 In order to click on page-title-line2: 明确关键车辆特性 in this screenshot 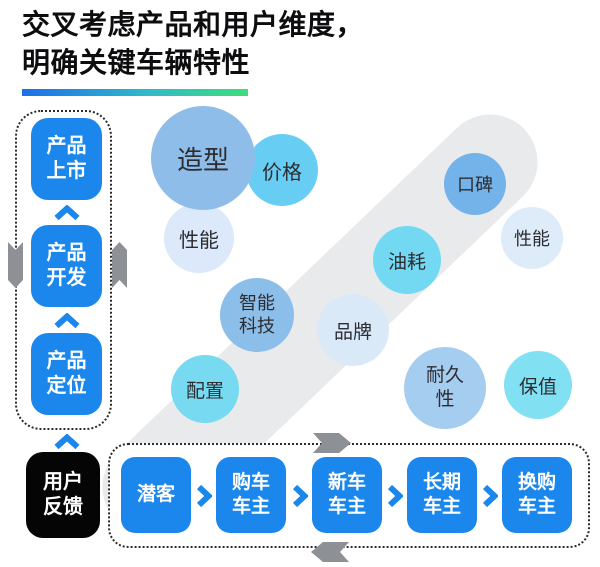, I will do `click(136, 62)`.